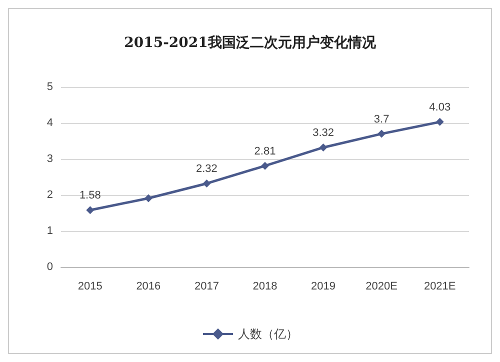  Describe the element at coordinates (440, 107) in the screenshot. I see `data-label: 4.03` at that location.